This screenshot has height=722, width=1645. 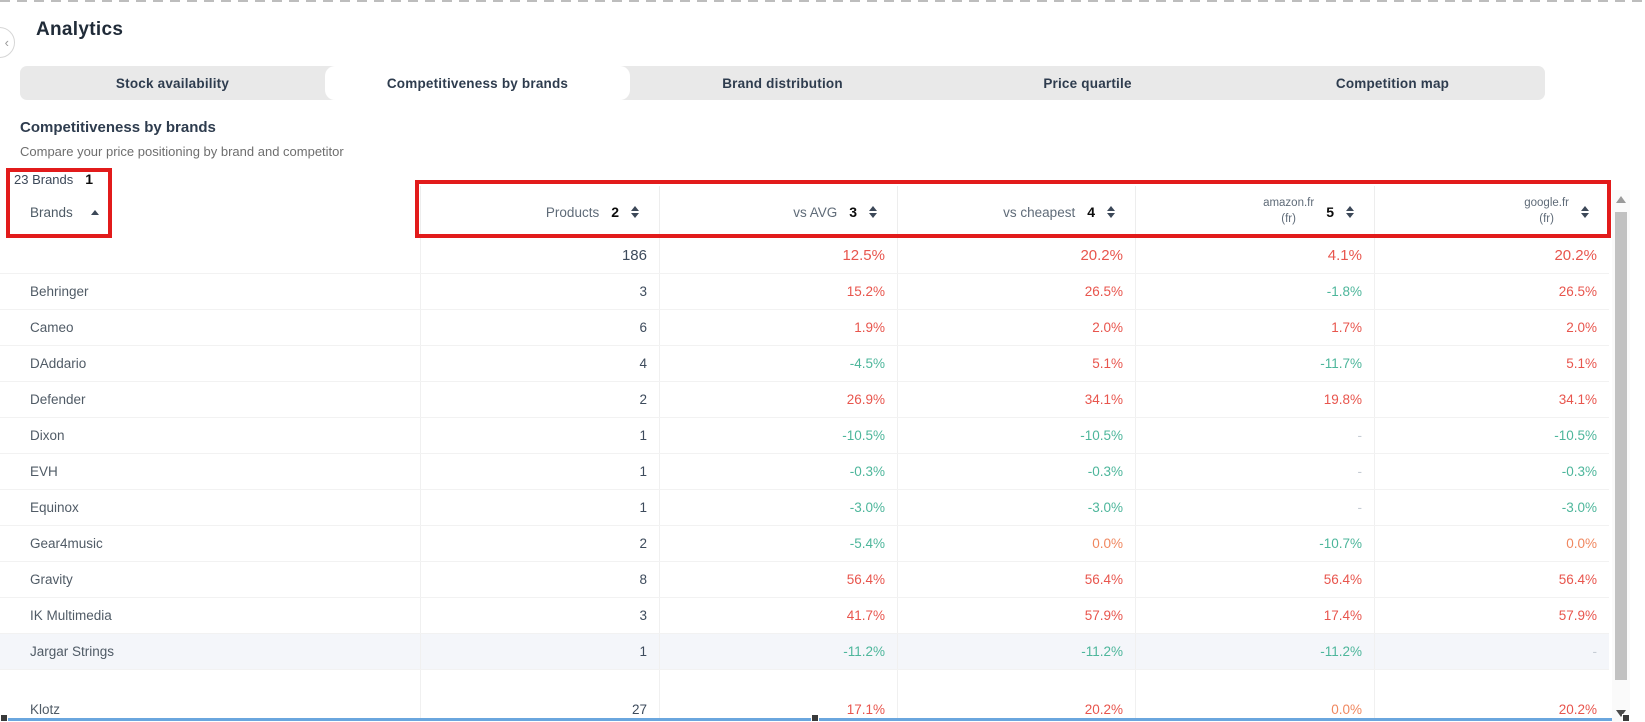 What do you see at coordinates (210, 255) in the screenshot?
I see `brand-cell` at bounding box center [210, 255].